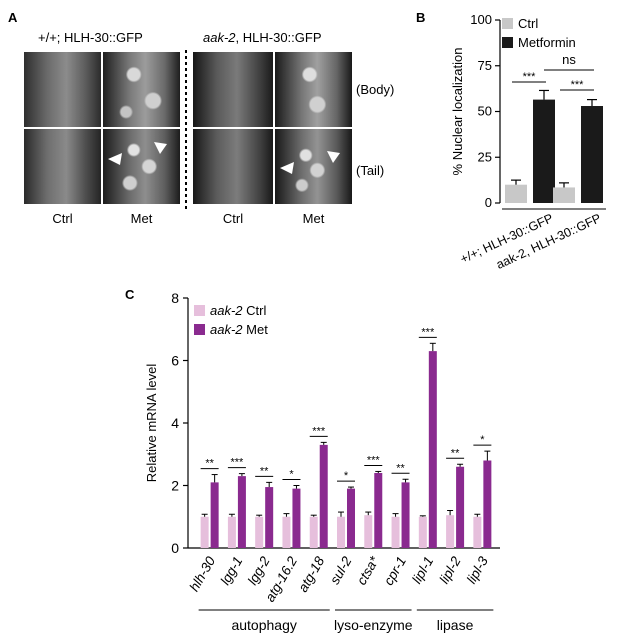  I want to click on group-right-label: aak-2, HLH-30::GFP, so click(262, 37).